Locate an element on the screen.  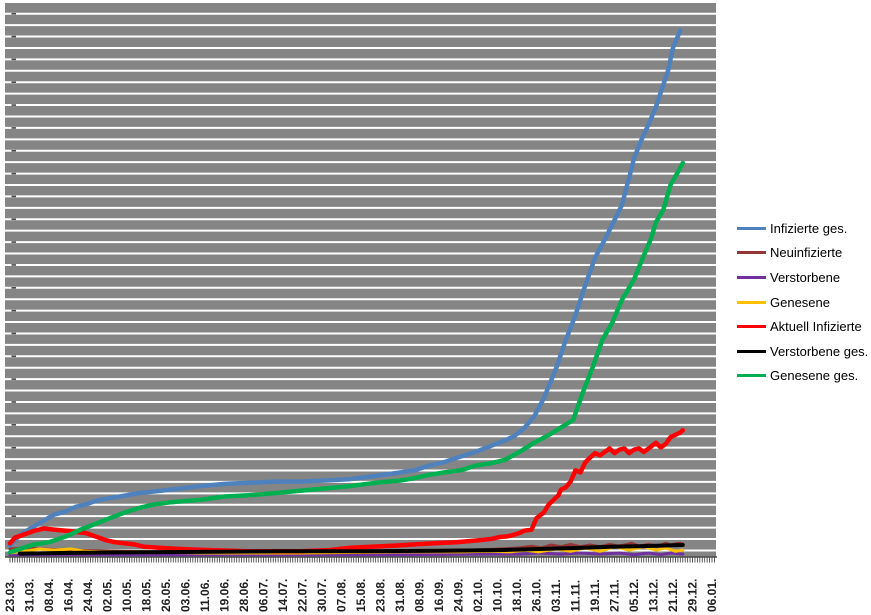
x-axis-label: 23.03. is located at coordinates (10, 595).